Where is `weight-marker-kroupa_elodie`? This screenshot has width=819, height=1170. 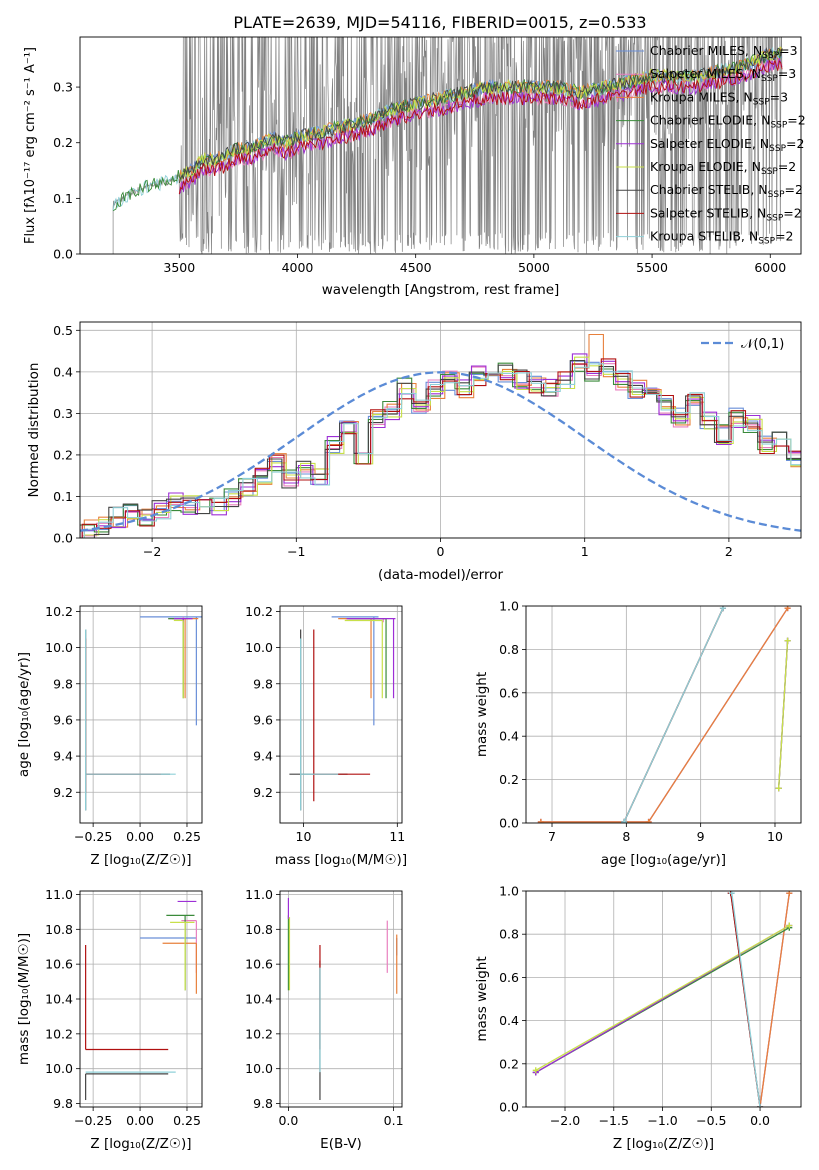 weight-marker-kroupa_elodie is located at coordinates (778, 788).